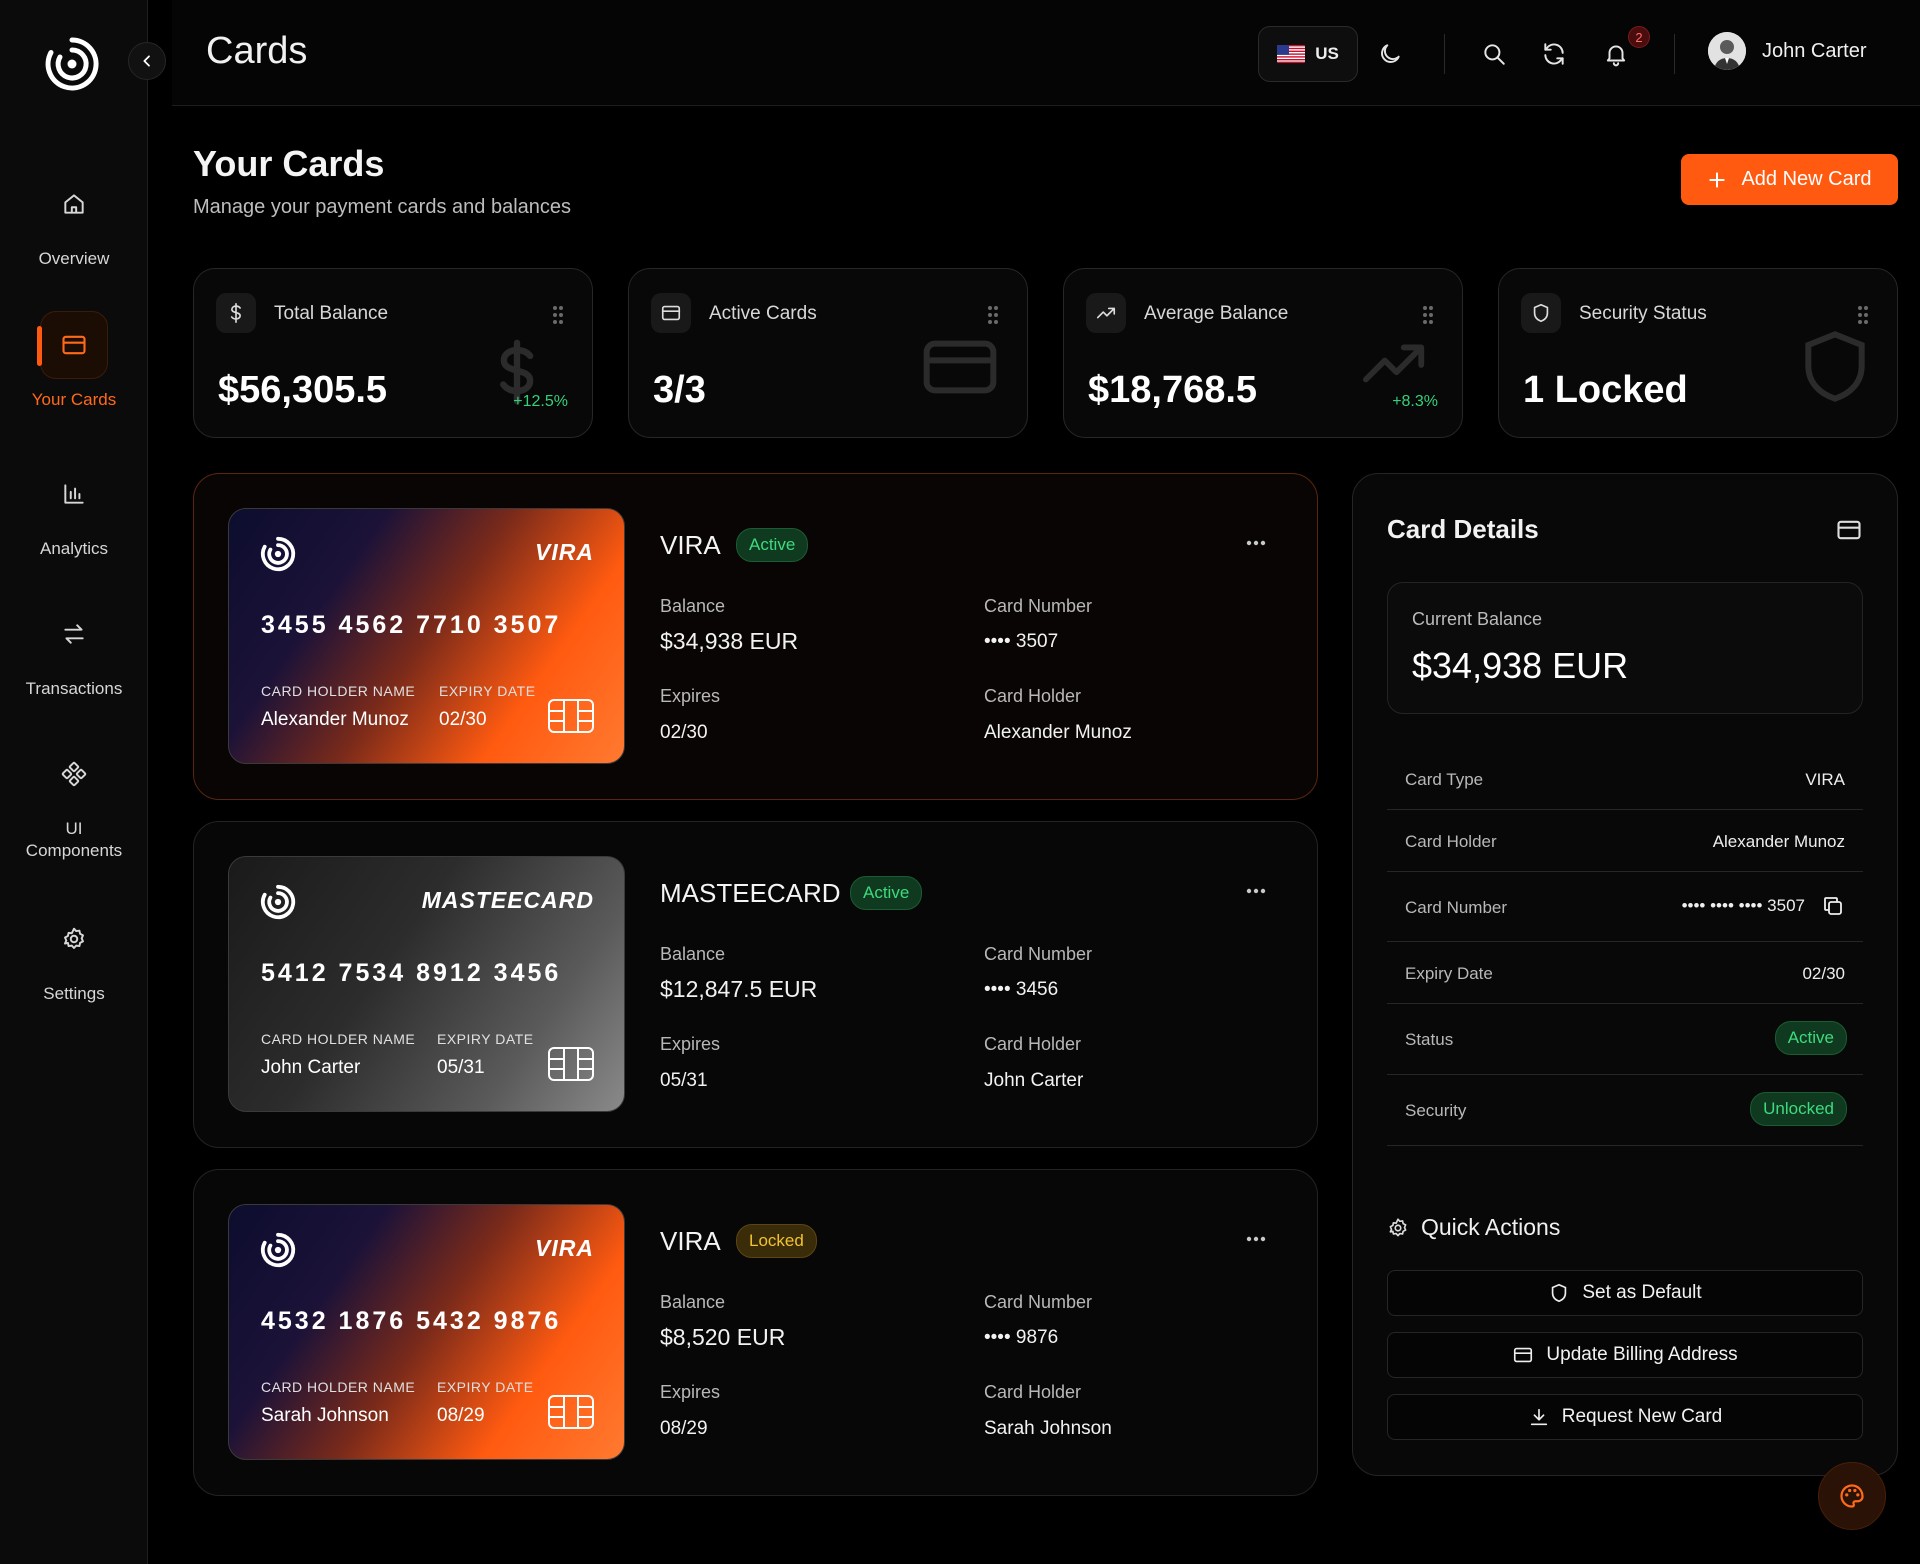 This screenshot has height=1564, width=1920. I want to click on card-holder-label: CARD HOLDER NAME, so click(338, 1039).